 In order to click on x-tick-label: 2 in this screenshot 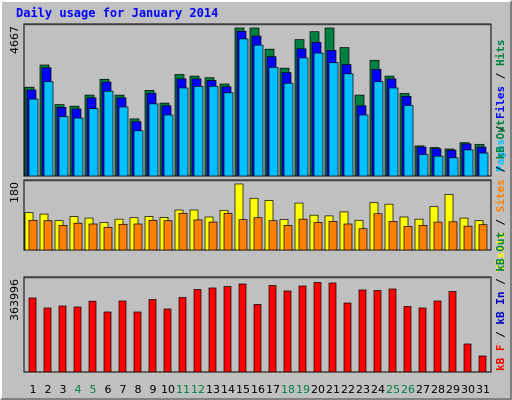, I will do `click(48, 389)`.